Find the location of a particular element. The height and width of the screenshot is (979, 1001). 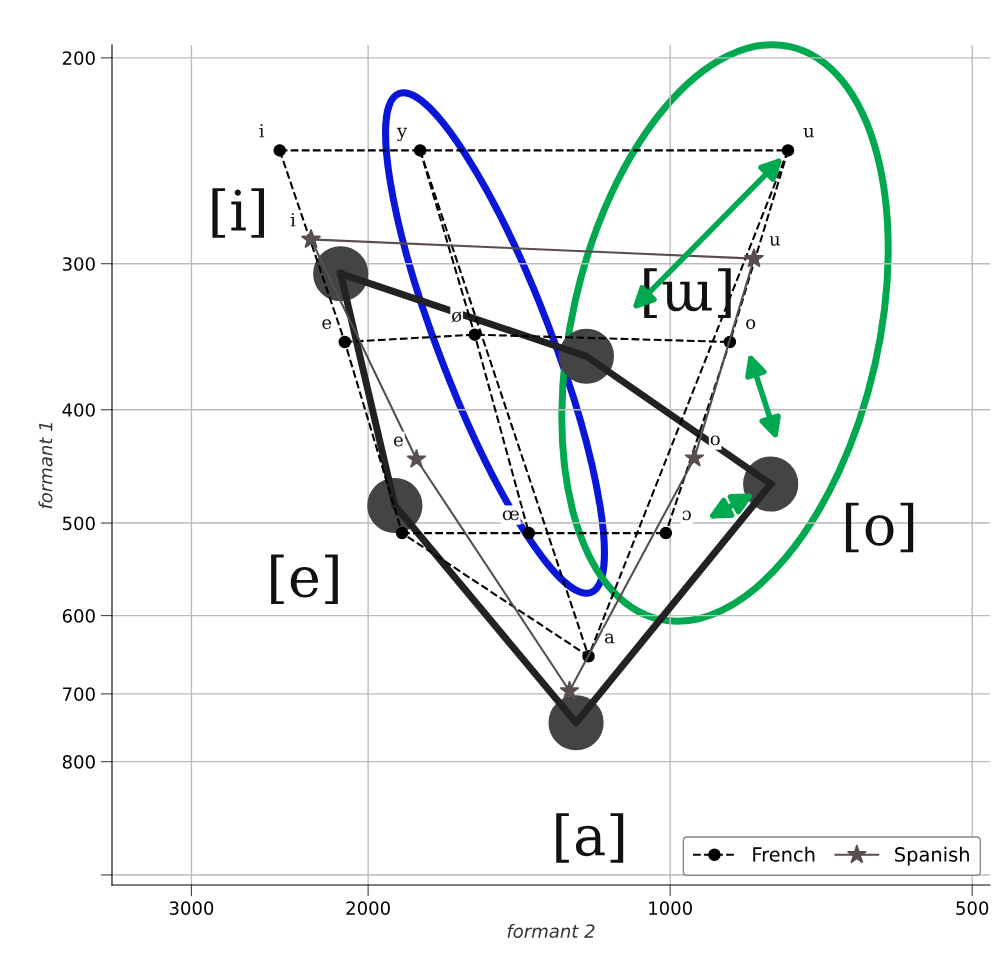

y-tick-label: 600 is located at coordinates (78, 616).